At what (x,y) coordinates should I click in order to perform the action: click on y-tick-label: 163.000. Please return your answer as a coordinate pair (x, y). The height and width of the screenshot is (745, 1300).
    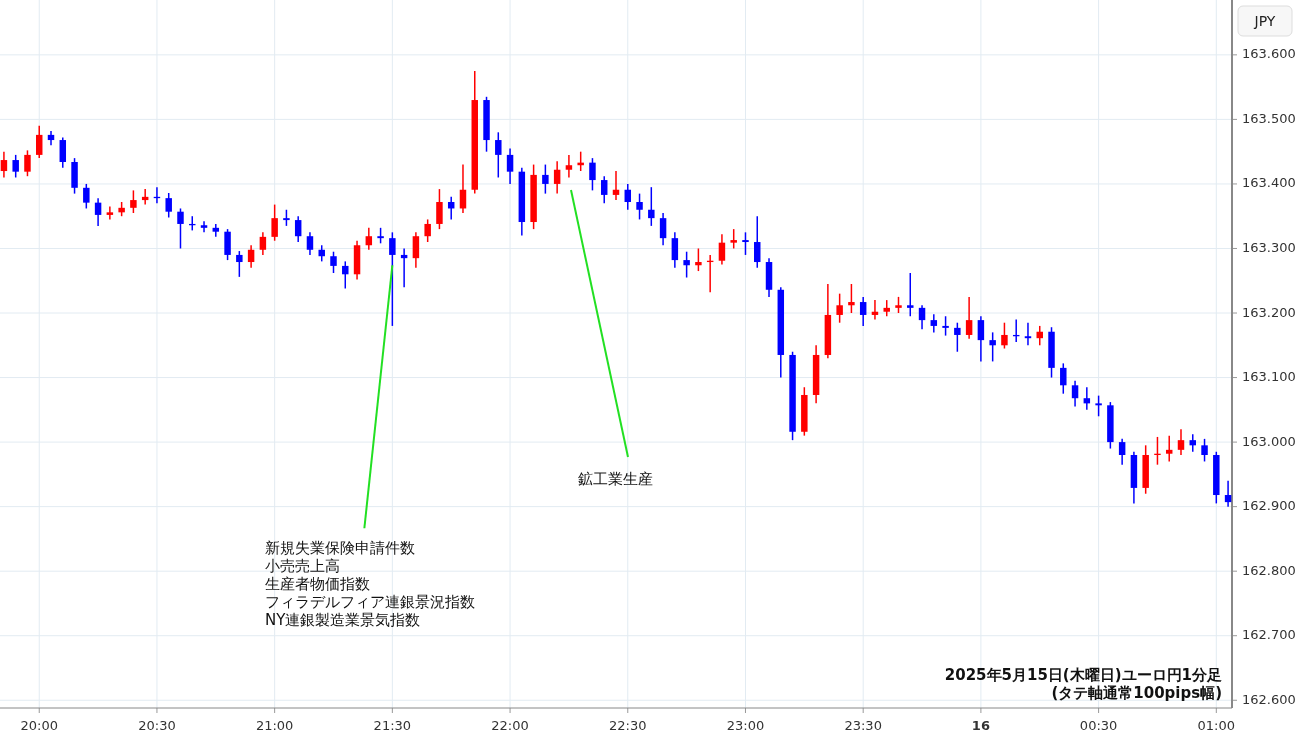
    Looking at the image, I should click on (1269, 441).